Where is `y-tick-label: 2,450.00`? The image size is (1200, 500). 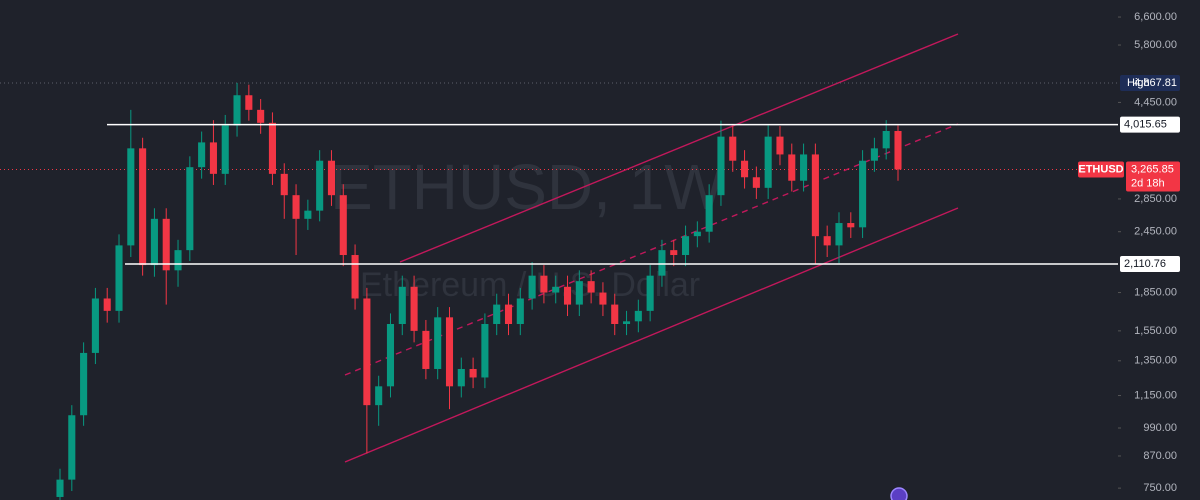
y-tick-label: 2,450.00 is located at coordinates (1155, 232).